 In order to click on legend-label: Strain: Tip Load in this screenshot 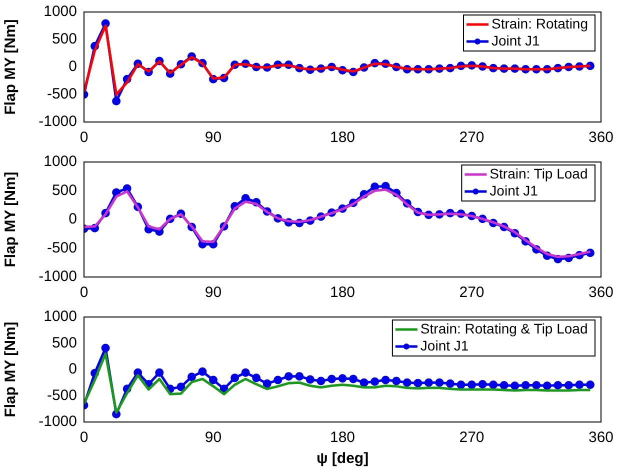, I will do `click(539, 173)`.